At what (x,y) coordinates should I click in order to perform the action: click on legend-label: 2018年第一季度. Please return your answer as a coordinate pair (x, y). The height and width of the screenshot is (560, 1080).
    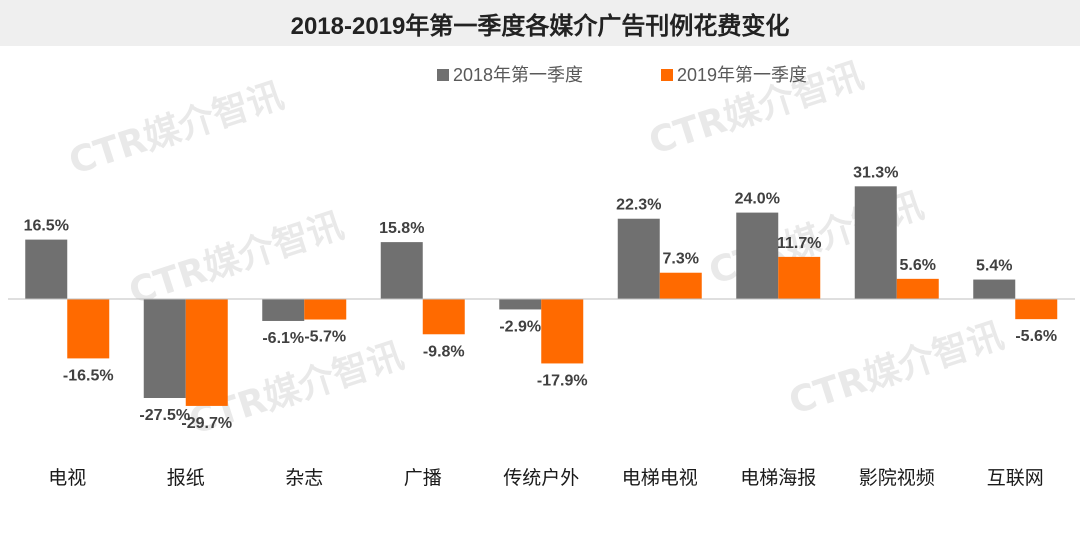
    Looking at the image, I should click on (518, 75).